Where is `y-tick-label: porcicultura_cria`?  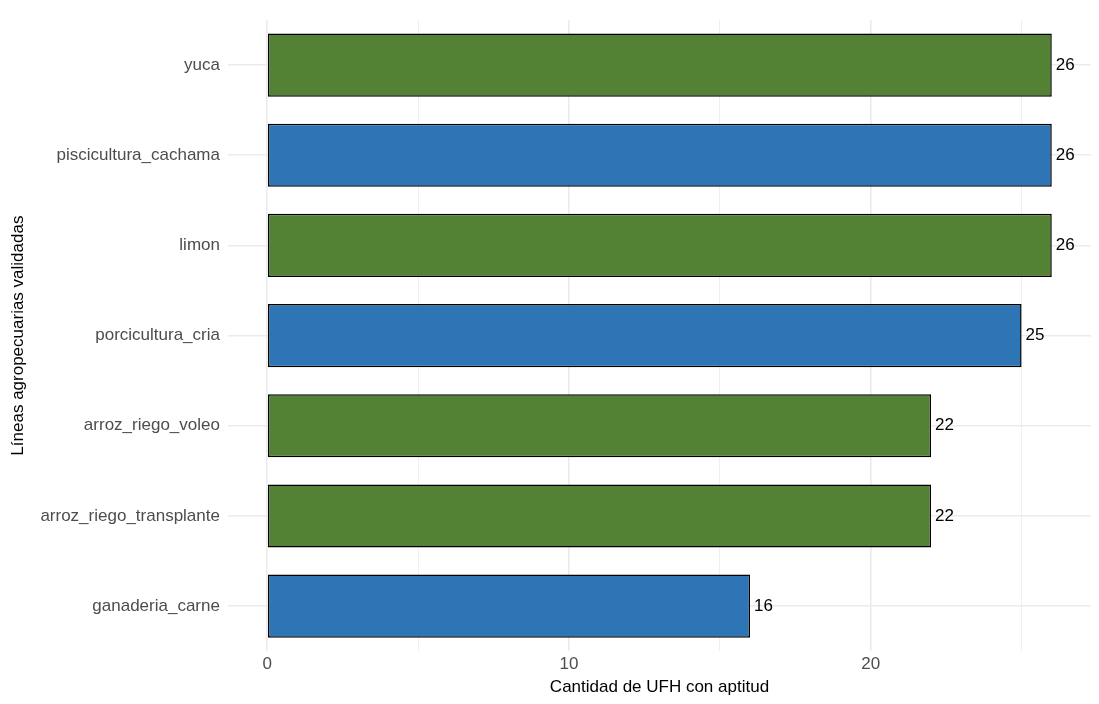
y-tick-label: porcicultura_cria is located at coordinates (158, 335).